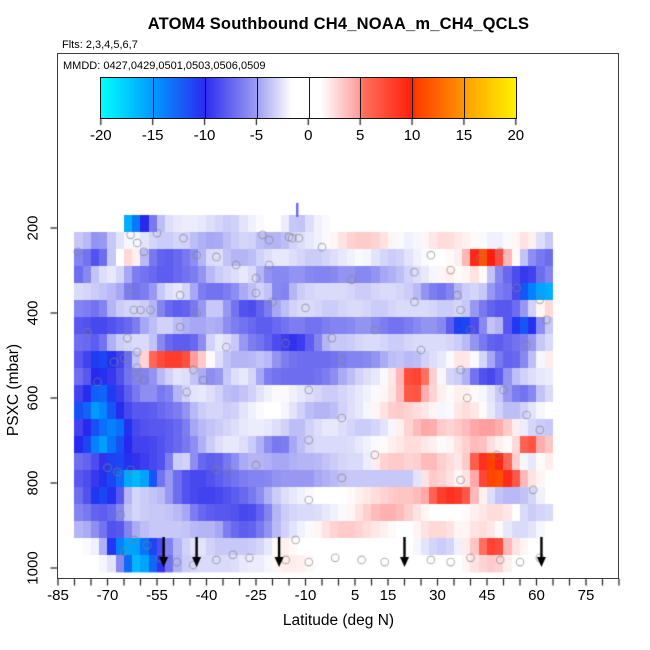 The width and height of the screenshot is (650, 650). I want to click on colorbar-tick-label: -20, so click(100, 135).